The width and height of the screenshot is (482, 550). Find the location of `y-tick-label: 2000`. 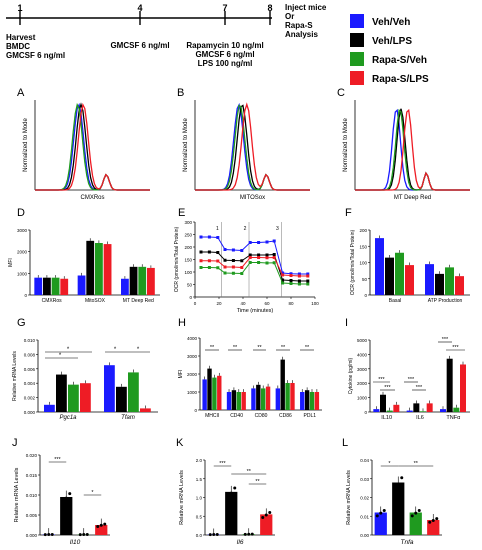

y-tick-label: 2000 is located at coordinates (22, 252).